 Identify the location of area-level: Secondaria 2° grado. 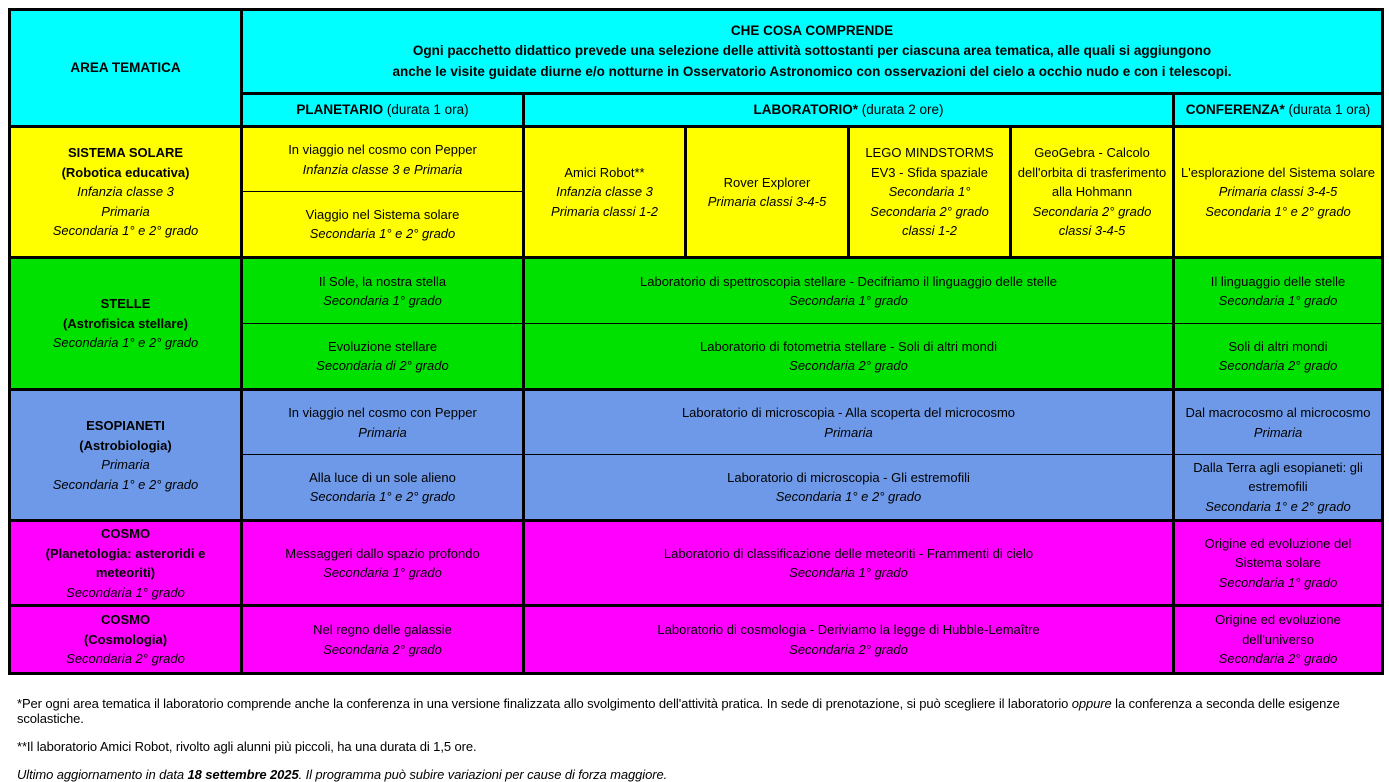
(125, 659).